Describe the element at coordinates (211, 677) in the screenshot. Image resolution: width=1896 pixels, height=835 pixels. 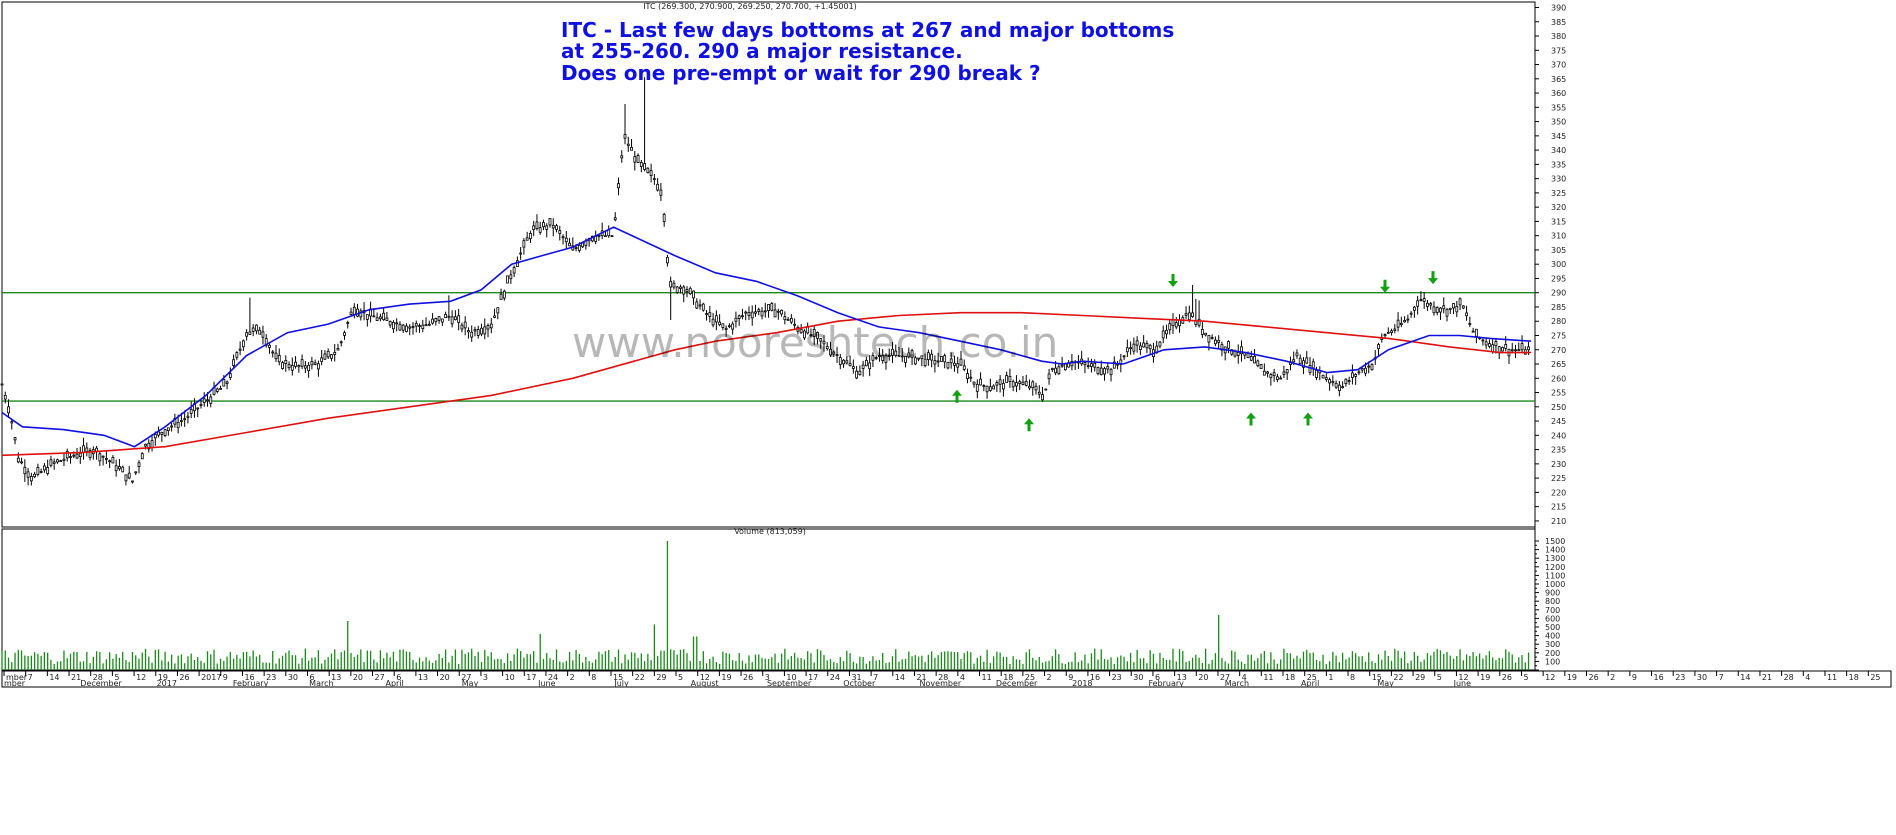
I see `date-tick-label: 2017` at that location.